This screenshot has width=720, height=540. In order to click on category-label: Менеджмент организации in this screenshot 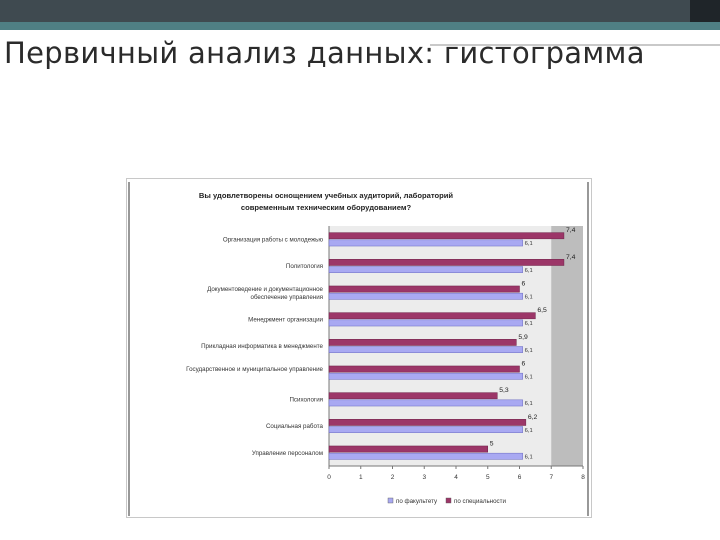, I will do `click(285, 320)`.